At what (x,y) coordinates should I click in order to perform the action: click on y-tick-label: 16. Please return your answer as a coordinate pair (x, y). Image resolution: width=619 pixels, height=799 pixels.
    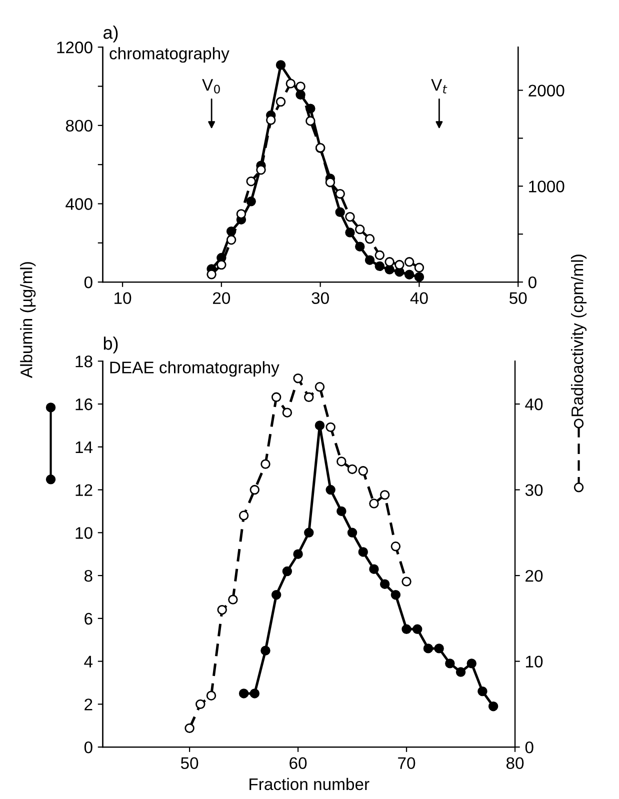
    Looking at the image, I should click on (84, 404).